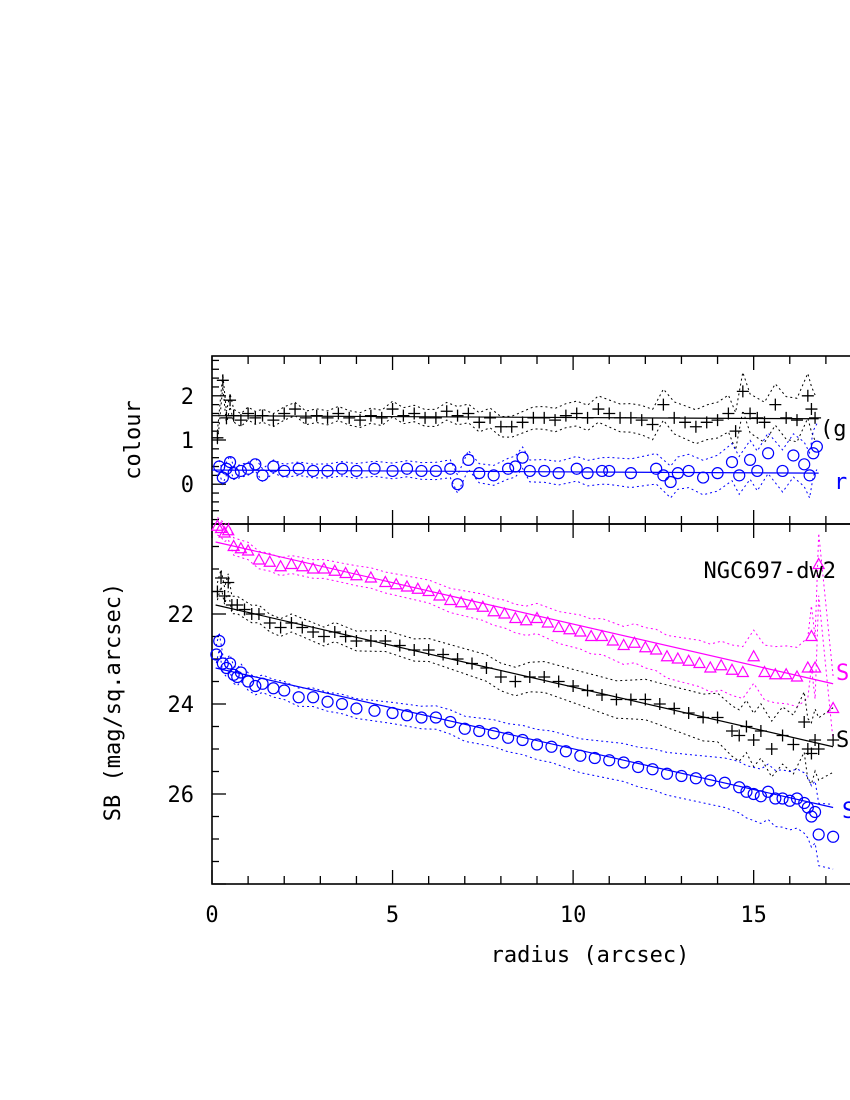  I want to click on y-tick-label: 24, so click(181, 705).